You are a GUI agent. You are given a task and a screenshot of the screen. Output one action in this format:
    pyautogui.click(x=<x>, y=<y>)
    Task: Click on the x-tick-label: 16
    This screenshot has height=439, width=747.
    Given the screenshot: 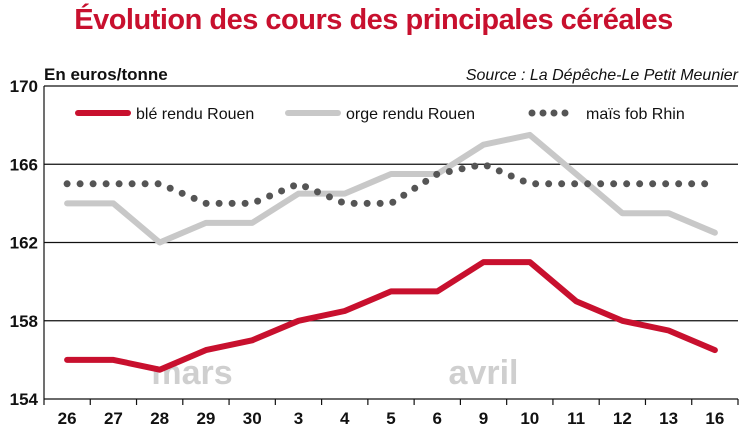 What is the action you would take?
    pyautogui.click(x=714, y=418)
    